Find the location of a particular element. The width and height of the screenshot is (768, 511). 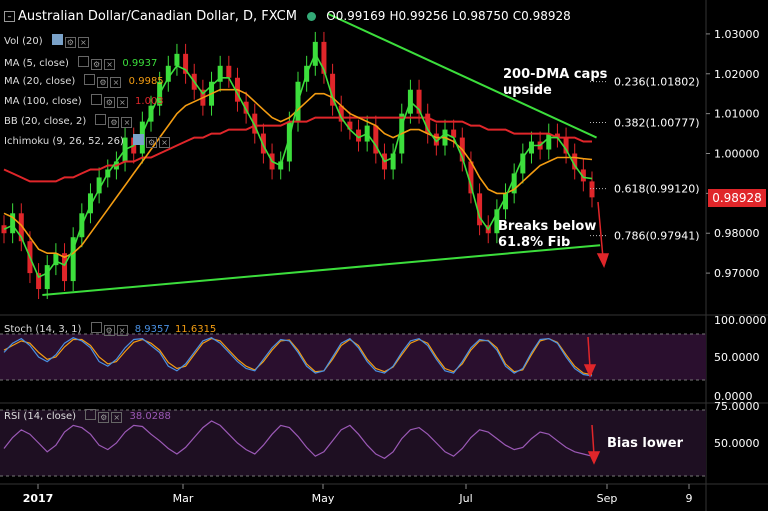

down-arrow-stoch-icon is located at coordinates (590, 357).